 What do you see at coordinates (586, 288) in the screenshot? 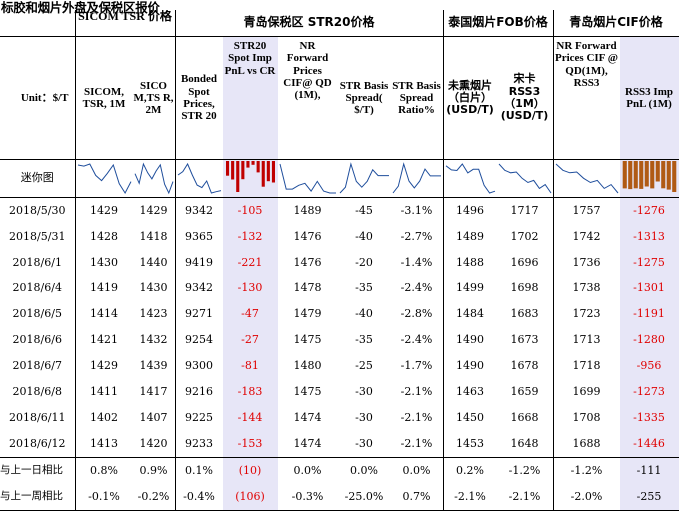
I see `value-cell: 1738` at bounding box center [586, 288].